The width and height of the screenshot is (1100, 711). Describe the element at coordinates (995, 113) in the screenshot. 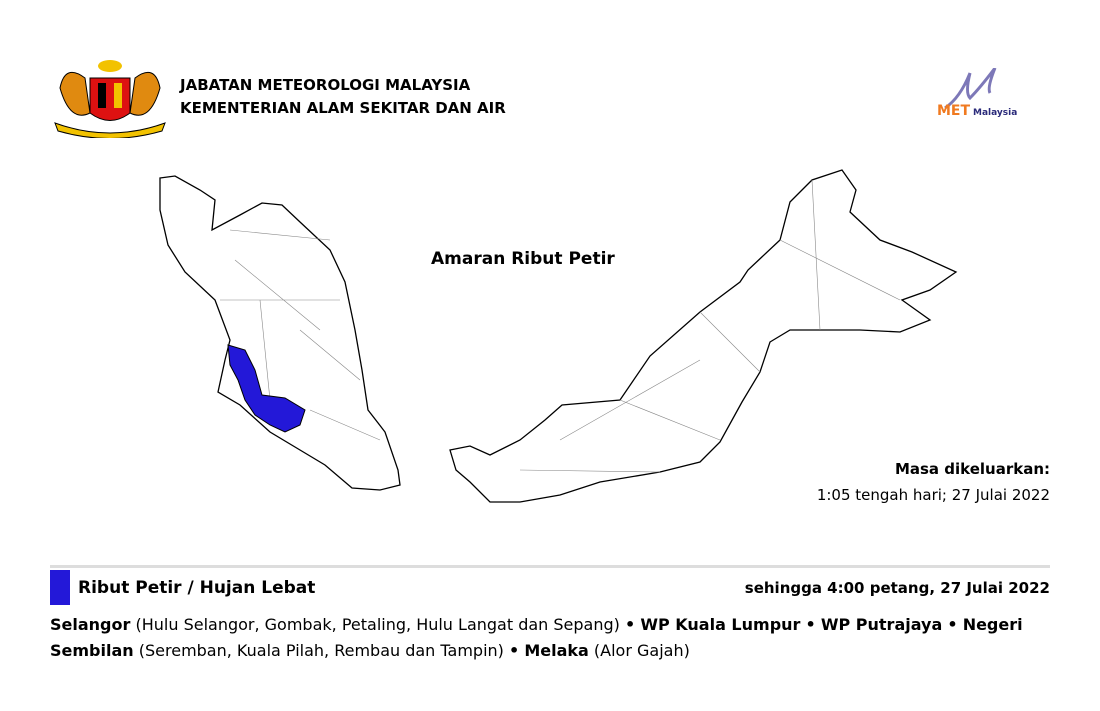

I see `svg-text: Malaysia` at that location.